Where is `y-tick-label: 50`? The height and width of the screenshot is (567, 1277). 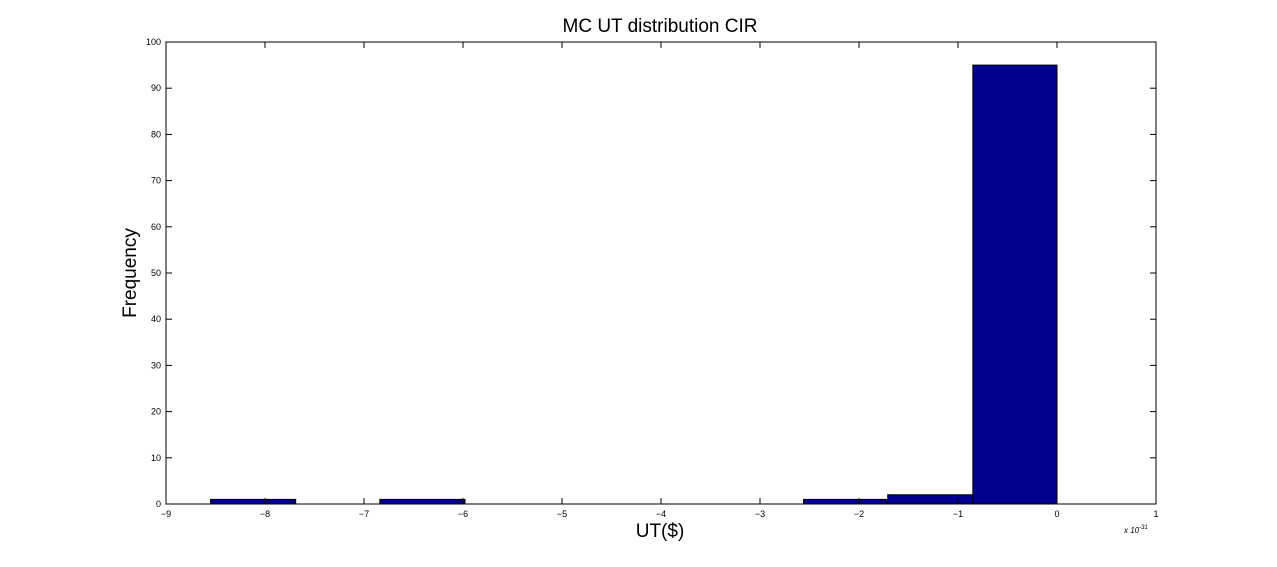 y-tick-label: 50 is located at coordinates (156, 273).